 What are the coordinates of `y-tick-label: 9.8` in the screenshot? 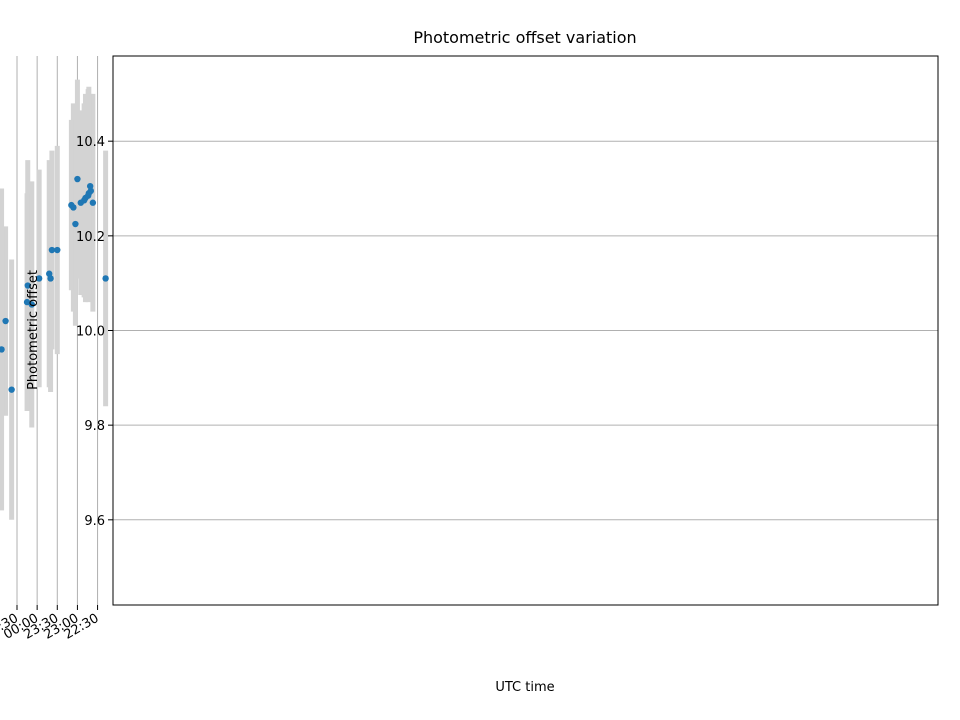 It's located at (94, 426).